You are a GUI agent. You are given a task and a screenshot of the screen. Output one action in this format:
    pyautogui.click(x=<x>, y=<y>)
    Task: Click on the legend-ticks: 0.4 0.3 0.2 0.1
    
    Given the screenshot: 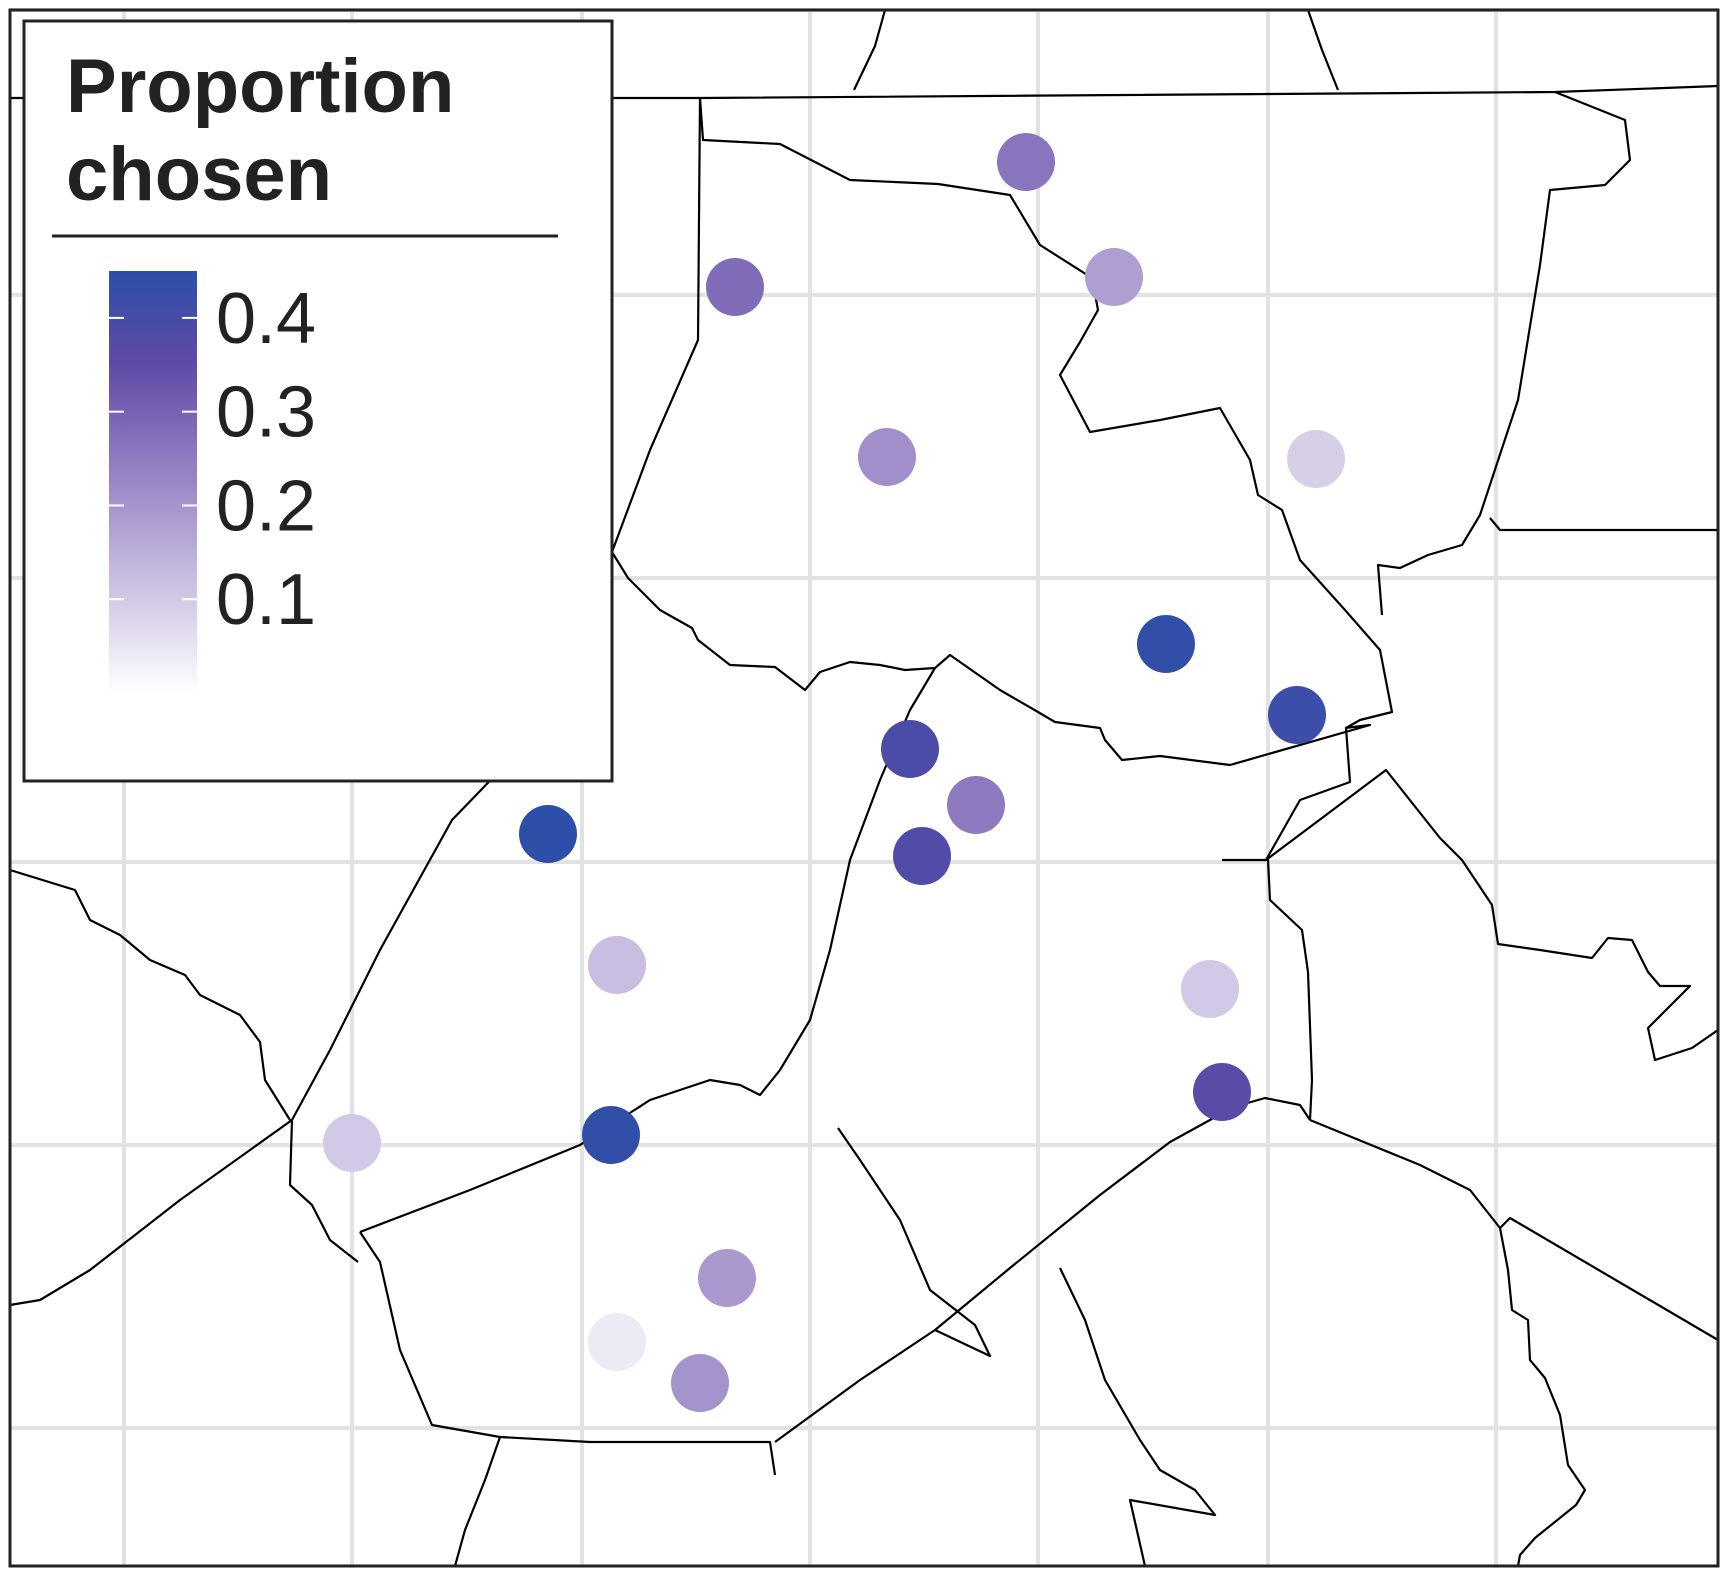 What is the action you would take?
    pyautogui.click(x=212, y=459)
    